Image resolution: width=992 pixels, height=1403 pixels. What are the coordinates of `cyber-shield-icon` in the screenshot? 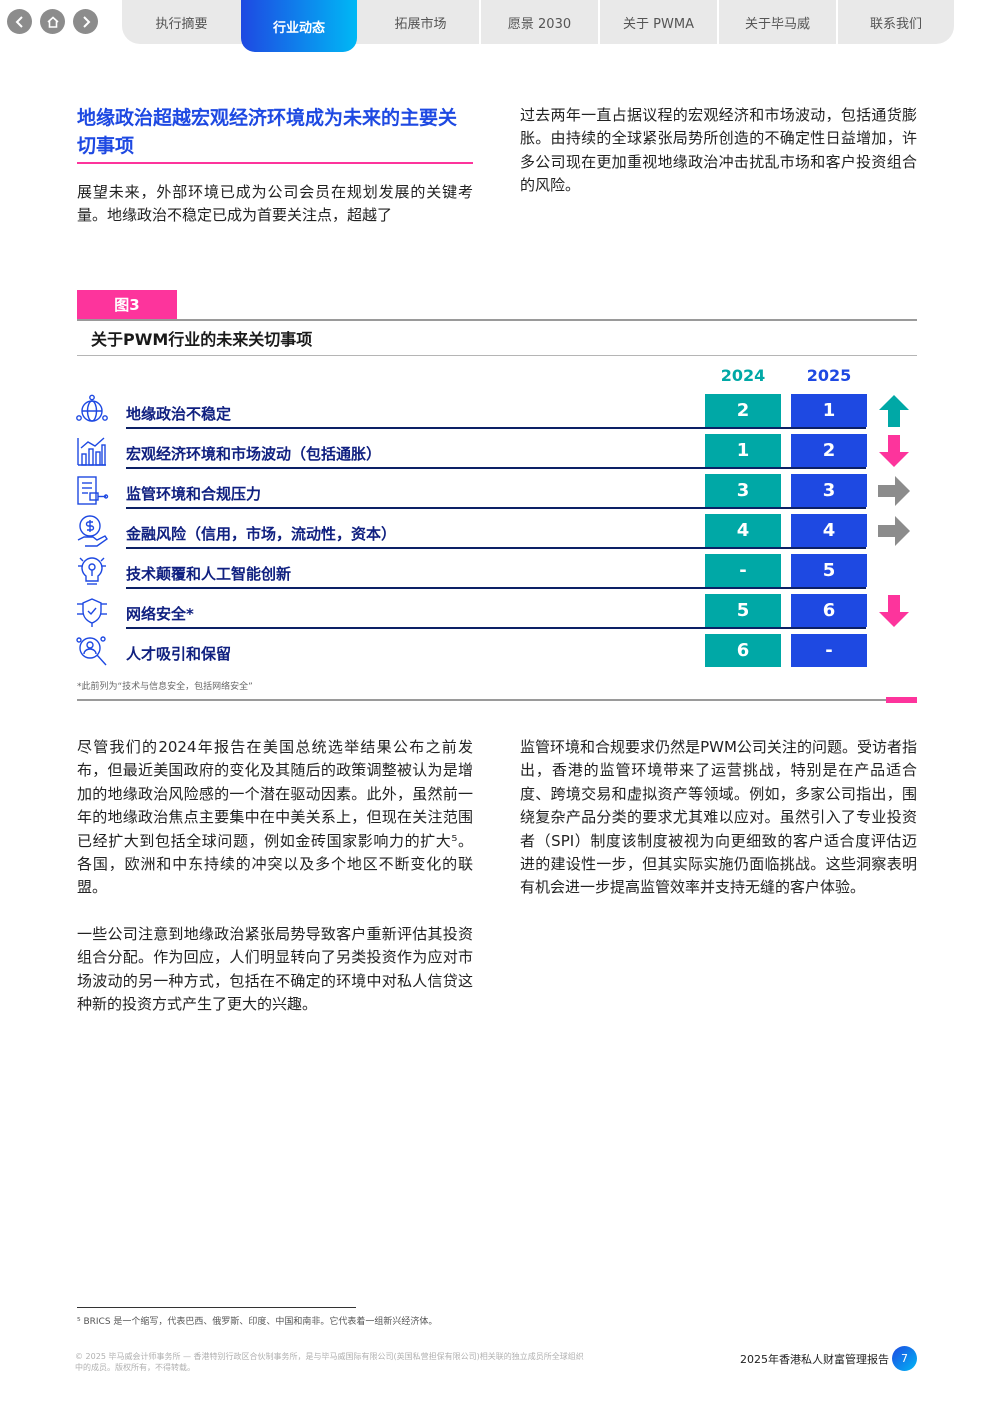 It's located at (92, 612).